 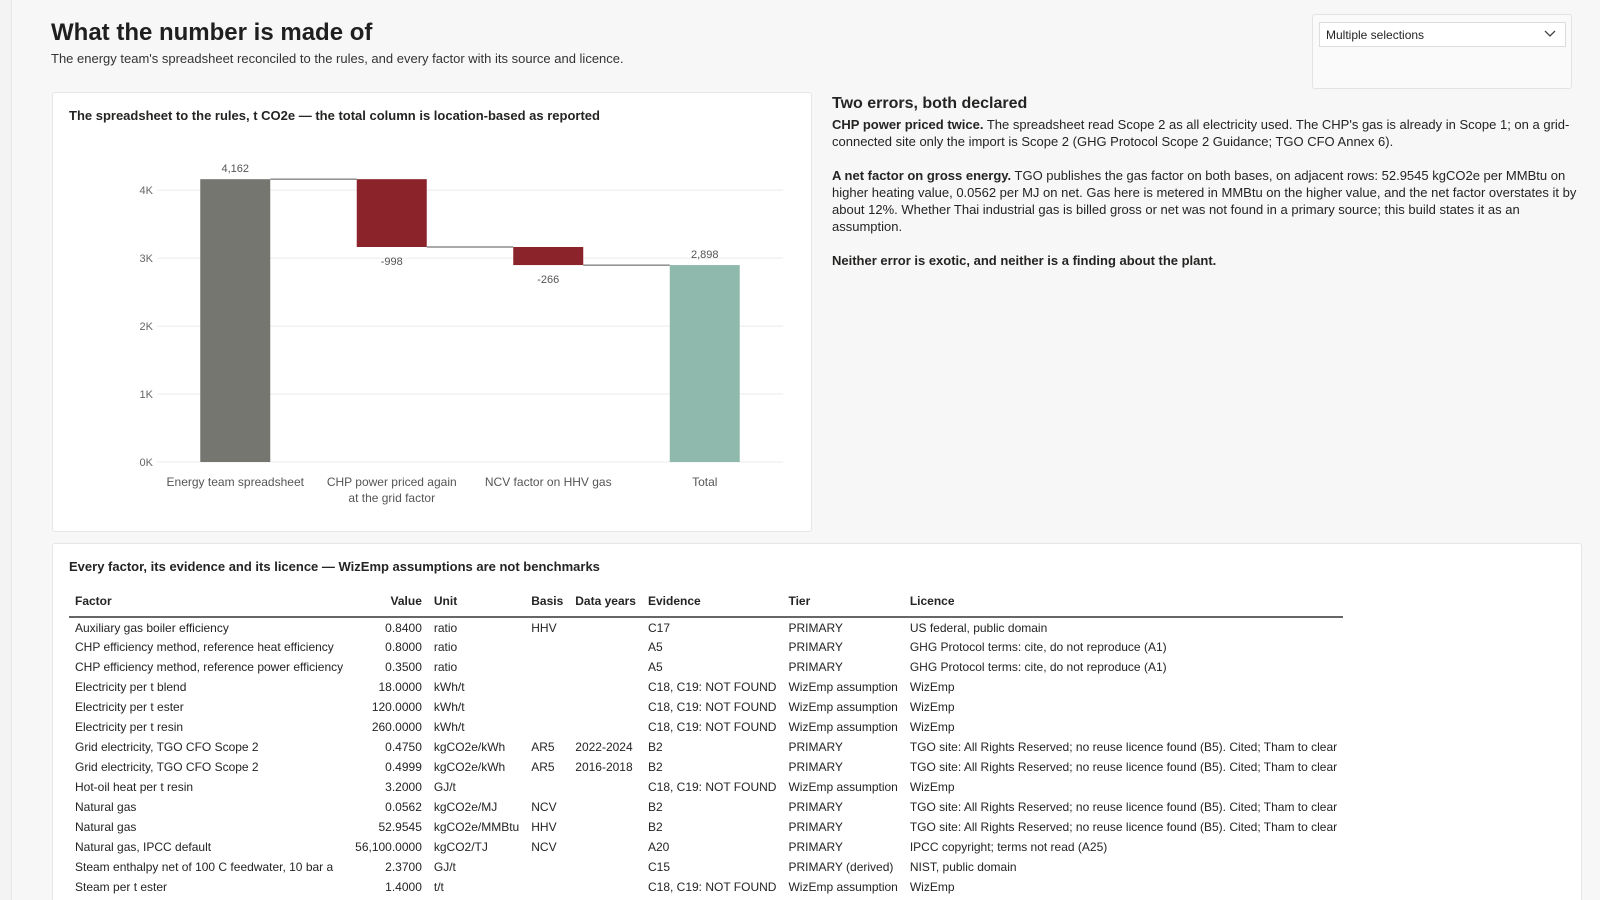 I want to click on table-cell: Electricity per t ester, so click(x=129, y=707).